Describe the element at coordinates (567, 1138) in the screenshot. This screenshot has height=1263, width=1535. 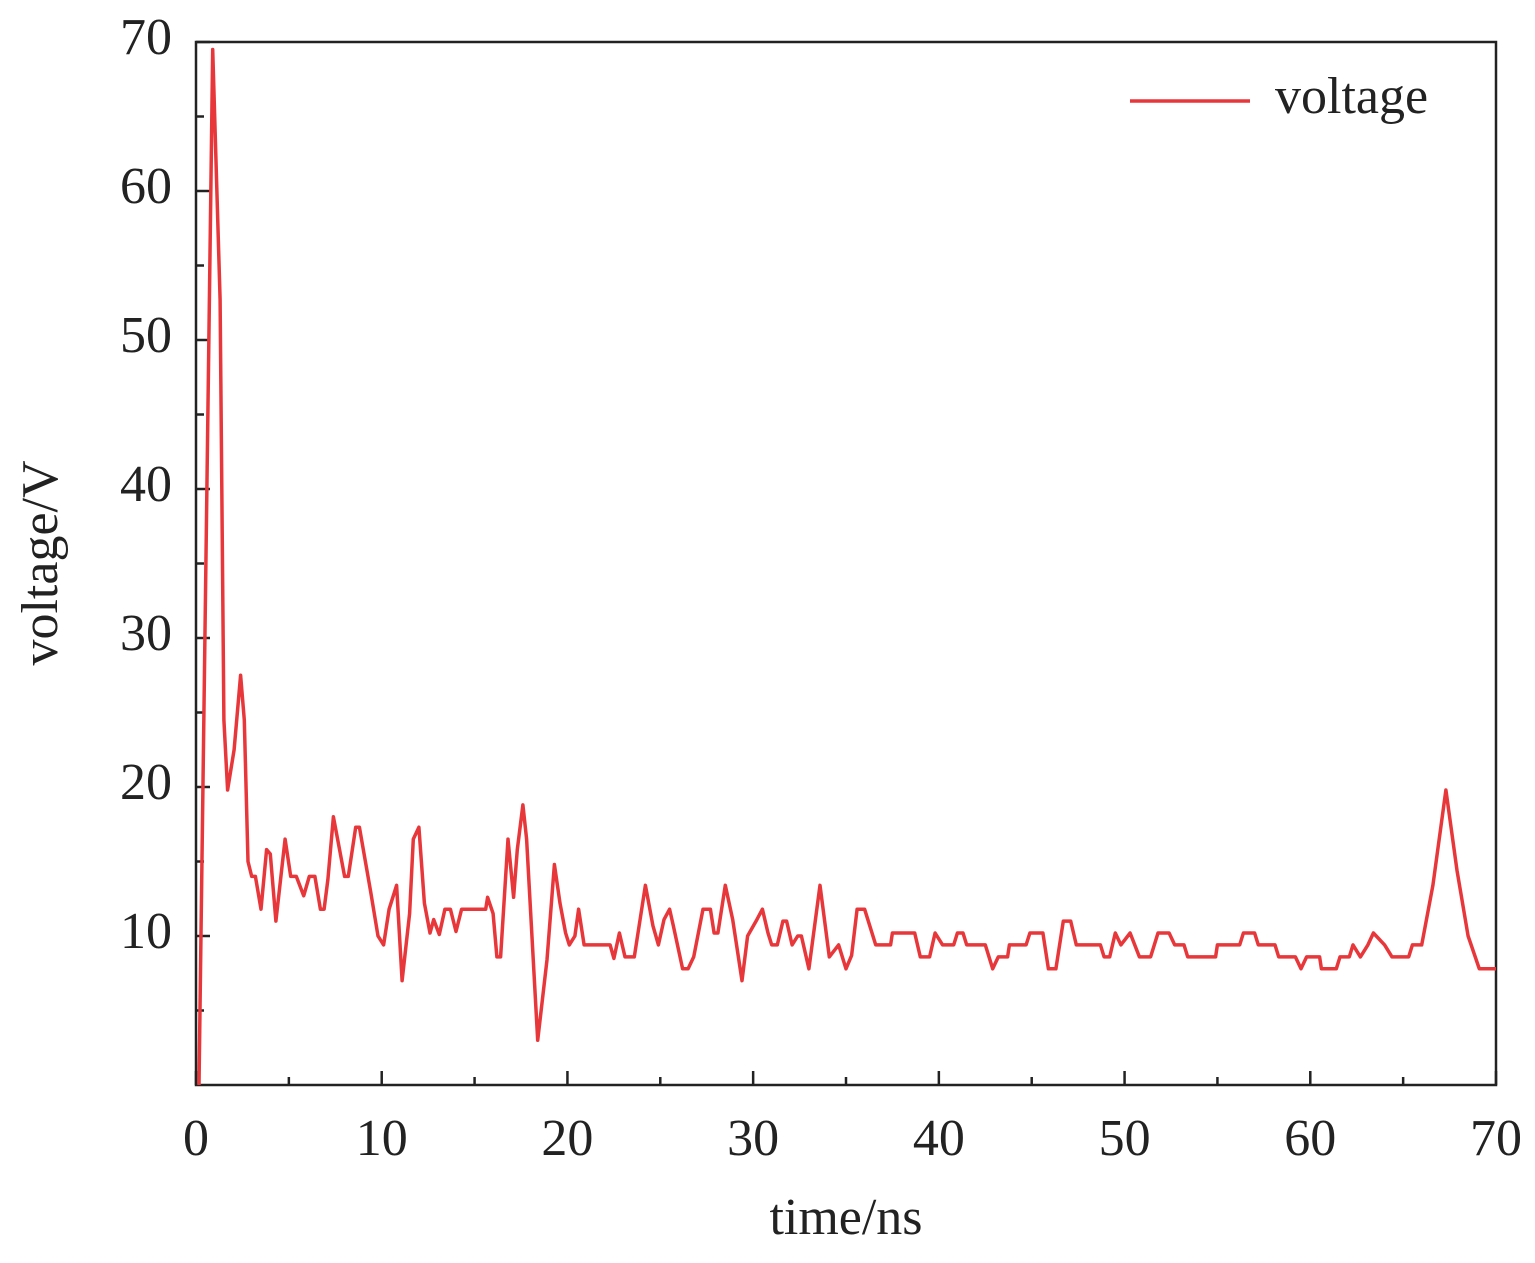
I see `x-tick-label: 20` at that location.